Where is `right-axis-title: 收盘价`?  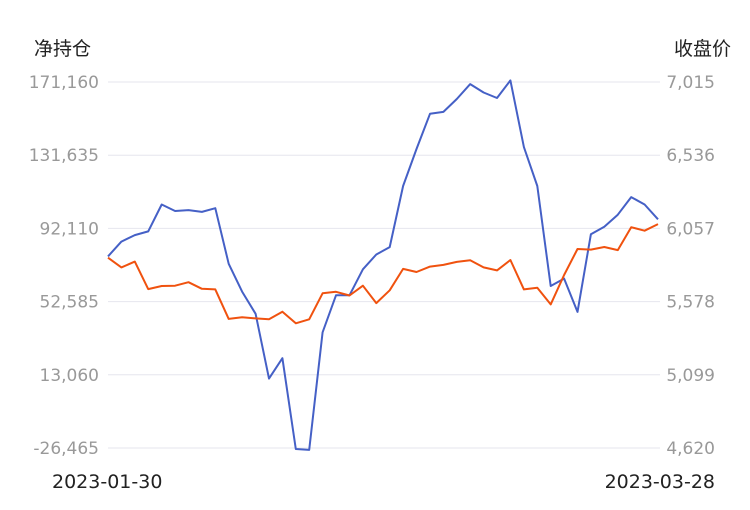 right-axis-title: 收盘价 is located at coordinates (702, 49).